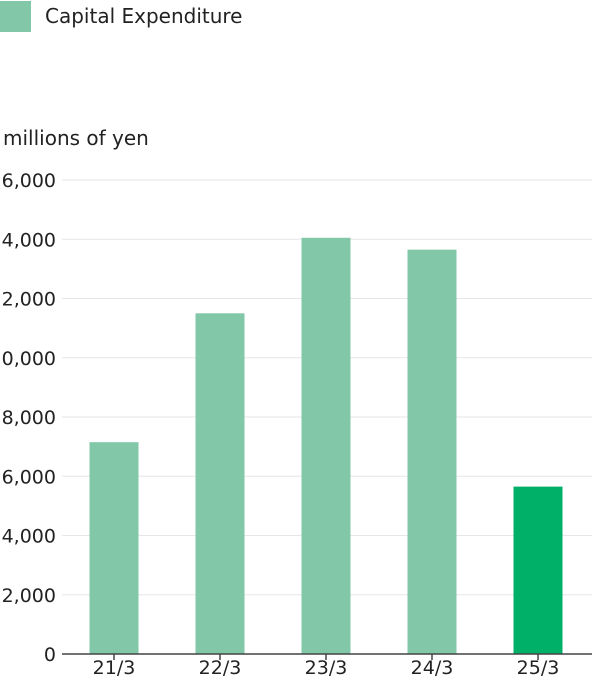 The image size is (600, 680). I want to click on legend: Capital Expenditure, so click(121, 16).